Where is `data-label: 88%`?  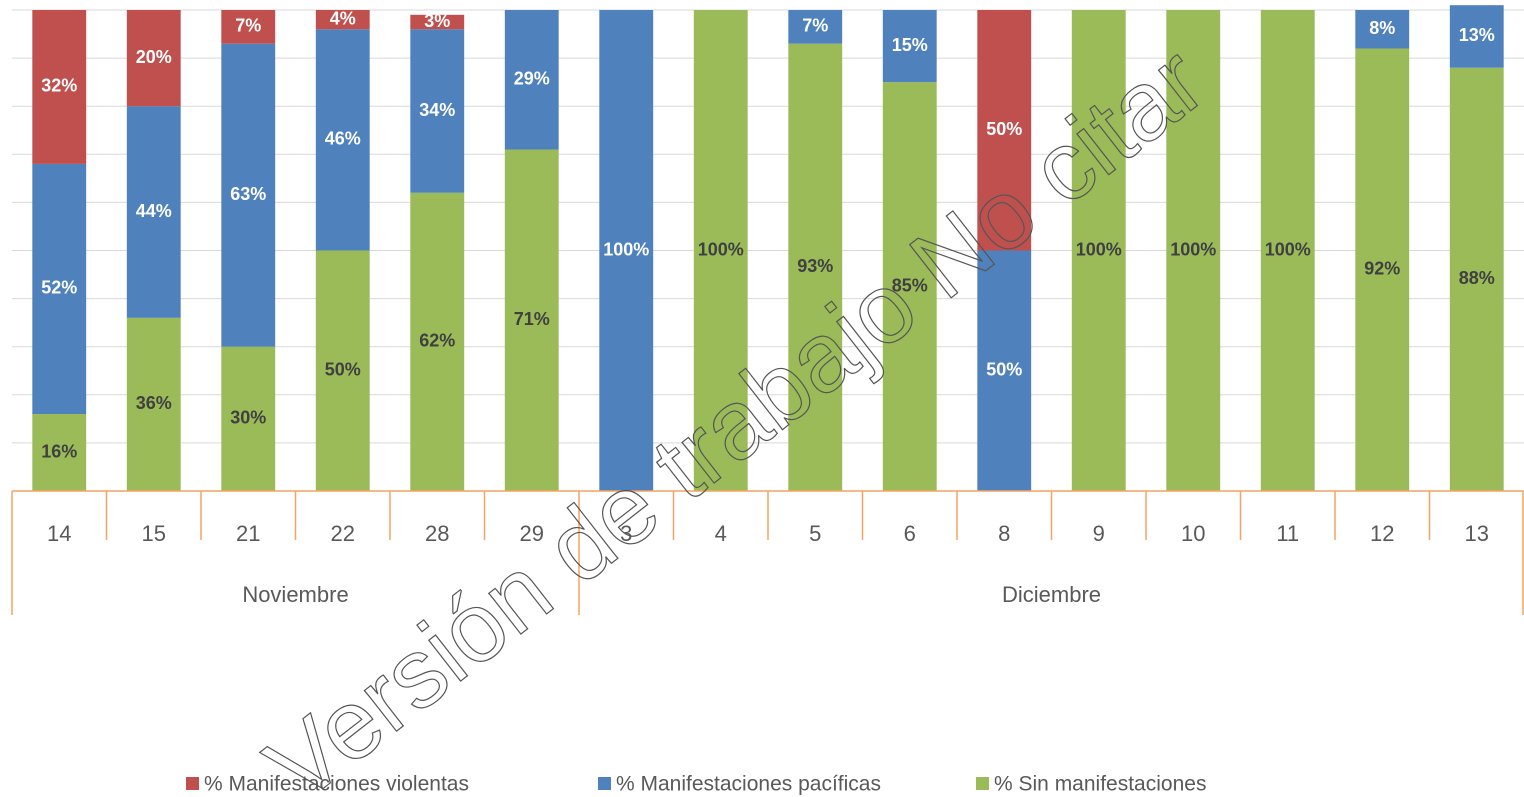
data-label: 88% is located at coordinates (1477, 278).